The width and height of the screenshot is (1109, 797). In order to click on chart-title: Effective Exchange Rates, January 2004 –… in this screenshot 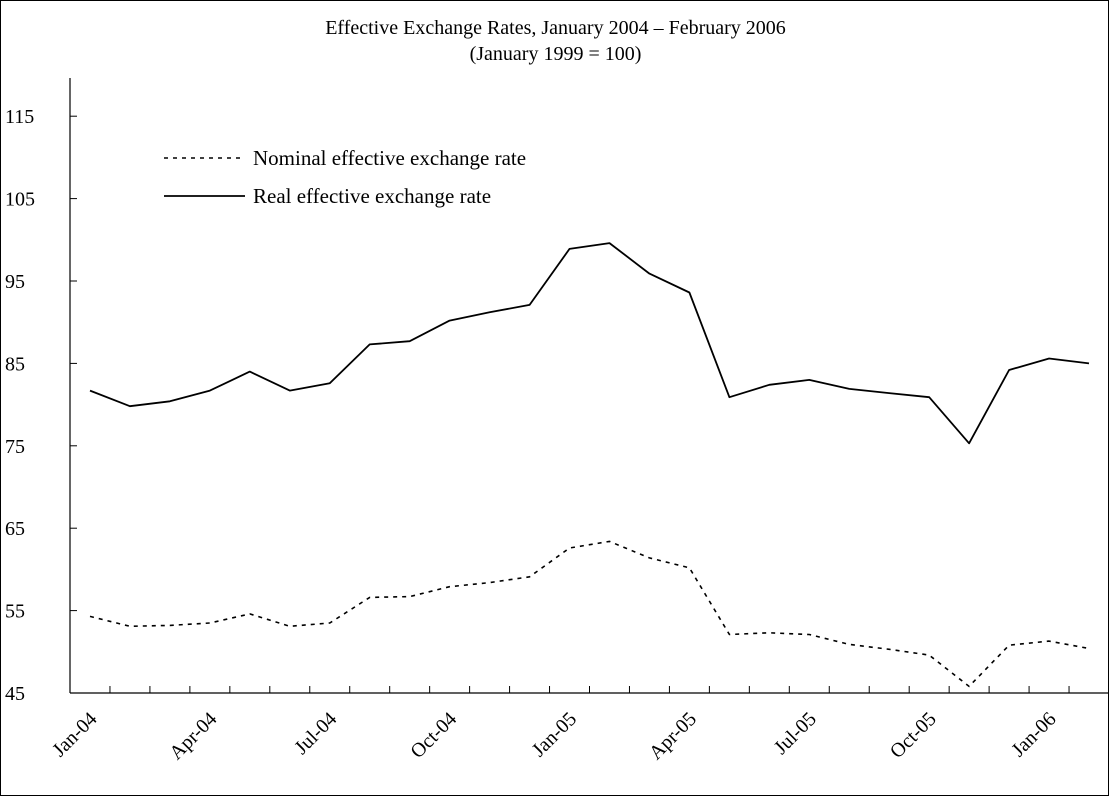, I will do `click(555, 28)`.